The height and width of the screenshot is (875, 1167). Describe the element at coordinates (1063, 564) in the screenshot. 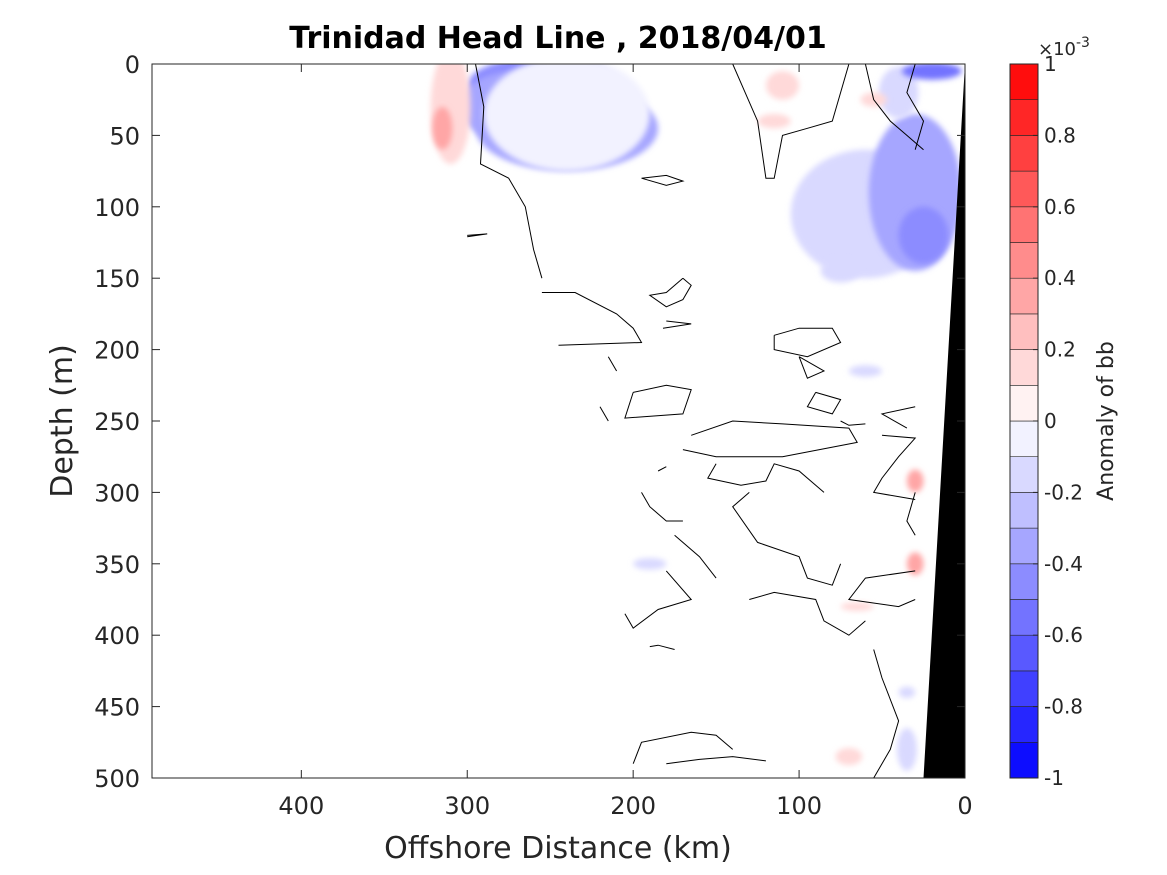

I see `colorbar-tick-label: -0.4` at that location.